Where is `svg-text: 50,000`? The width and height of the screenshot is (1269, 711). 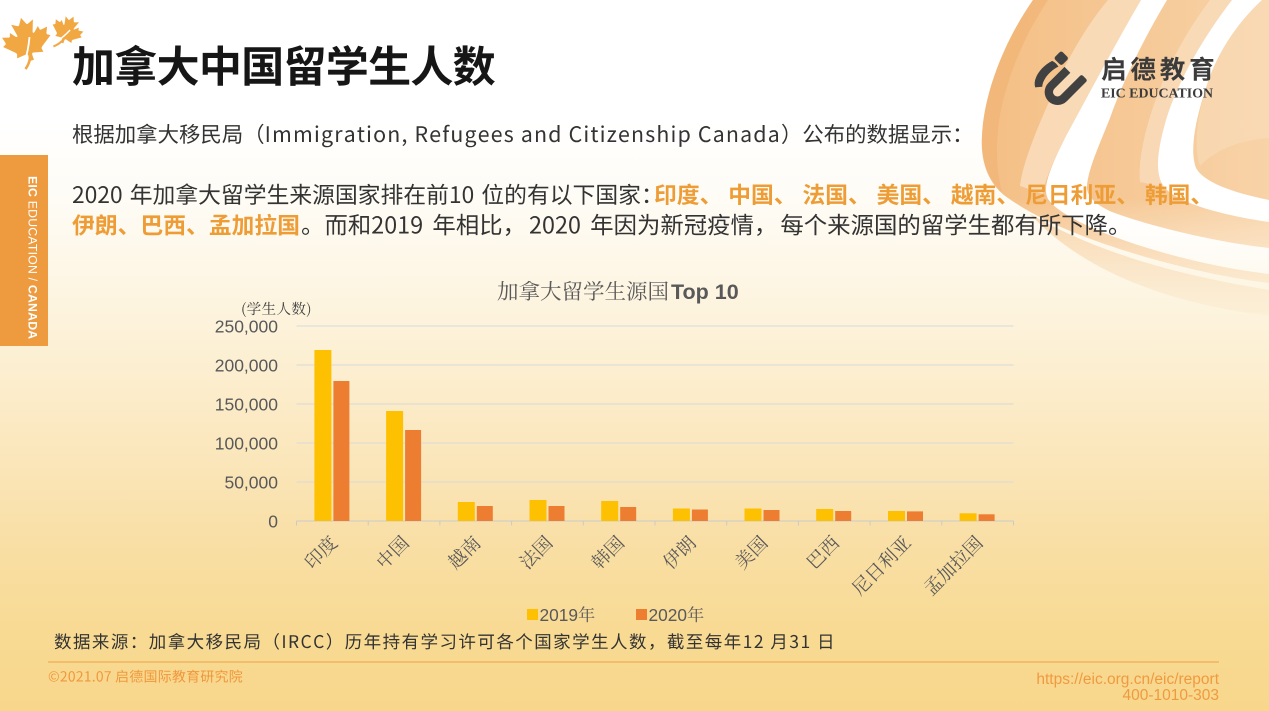
svg-text: 50,000 is located at coordinates (251, 483).